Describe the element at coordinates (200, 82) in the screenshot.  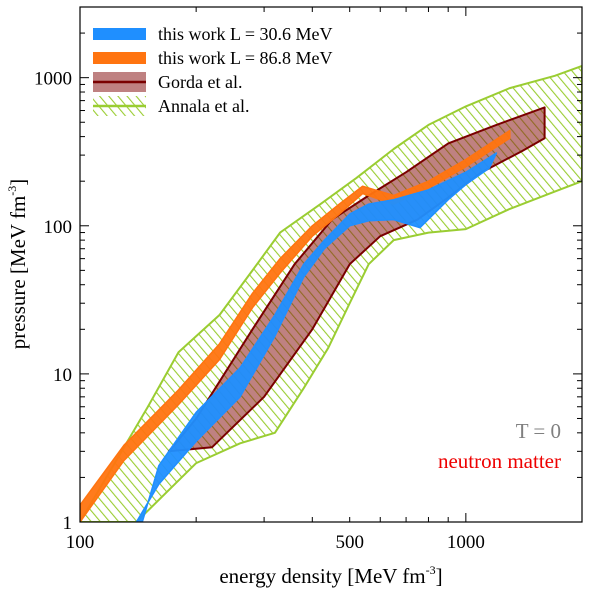
I see `legend-label: Gorda et al.` at that location.